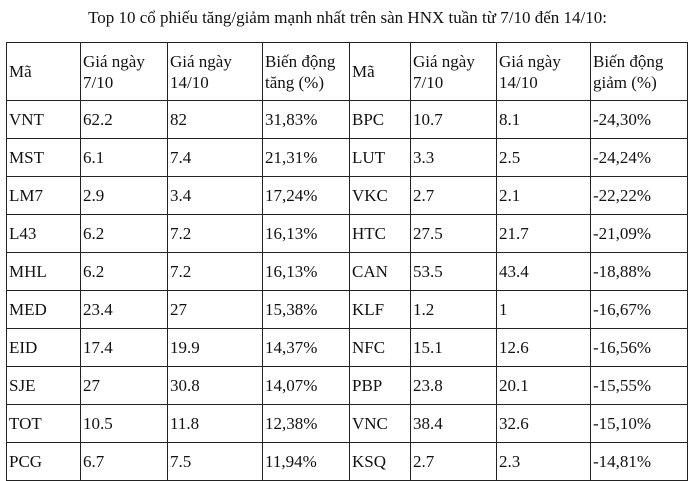  Describe the element at coordinates (543, 385) in the screenshot. I see `table-cell: 20.1` at that location.